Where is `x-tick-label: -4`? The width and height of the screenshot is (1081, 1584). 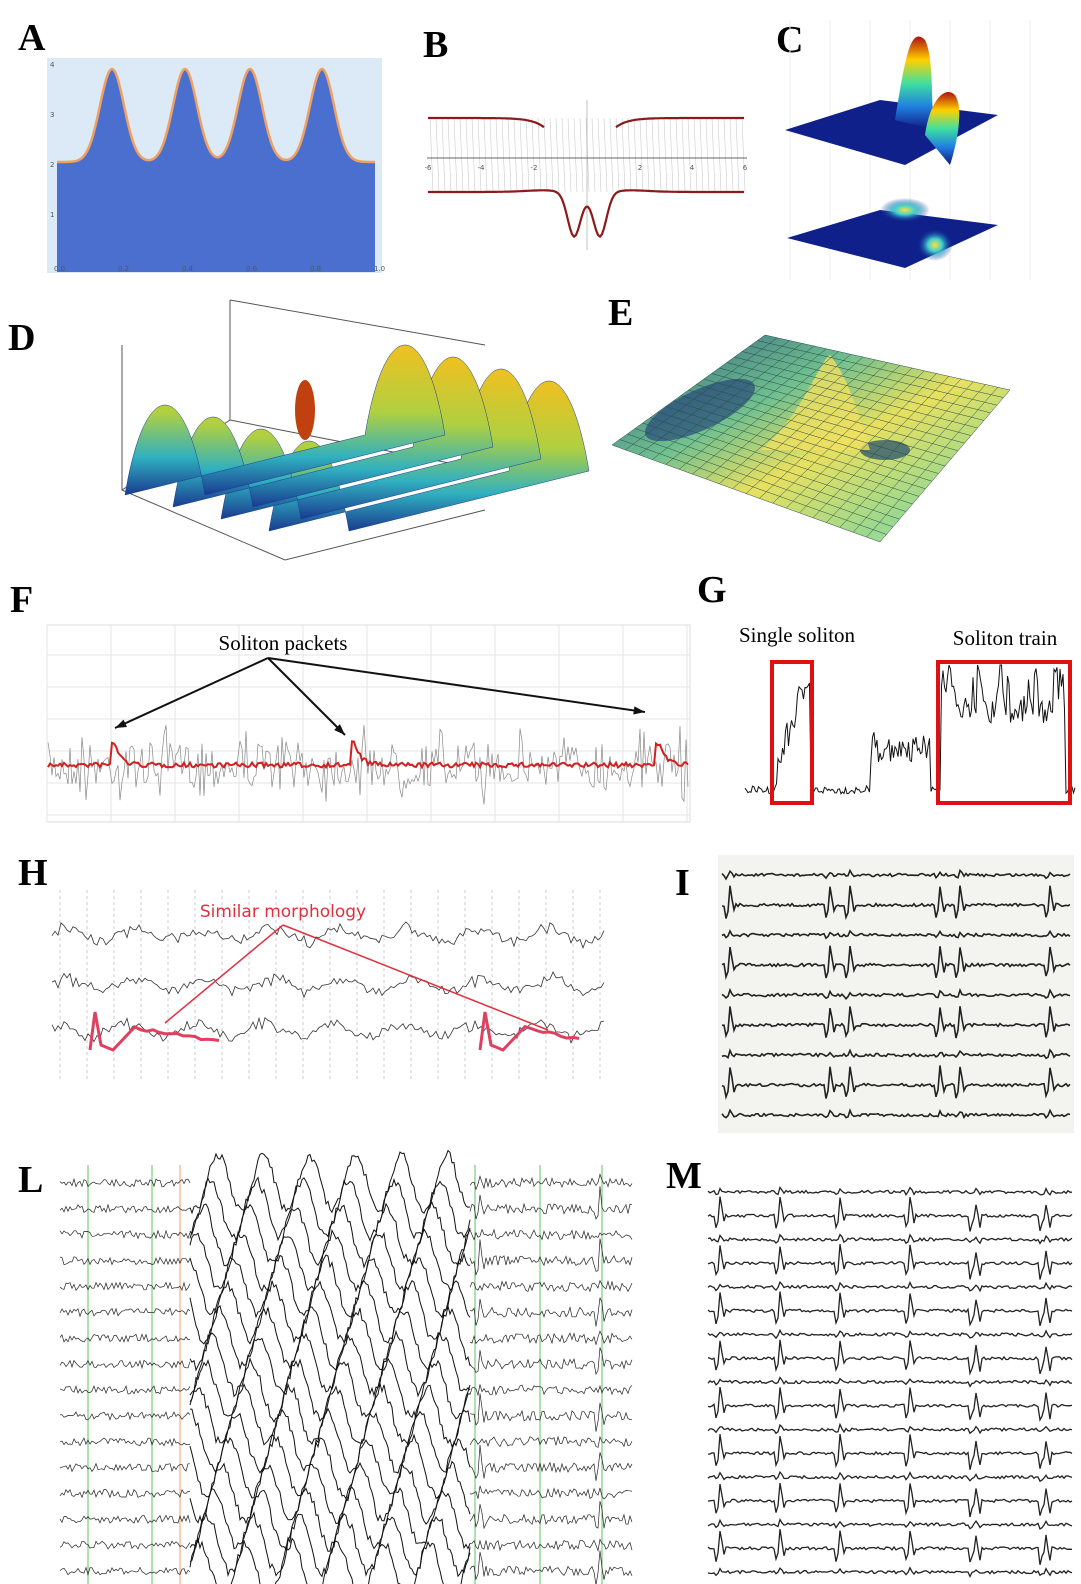 x-tick-label: -4 is located at coordinates (482, 168).